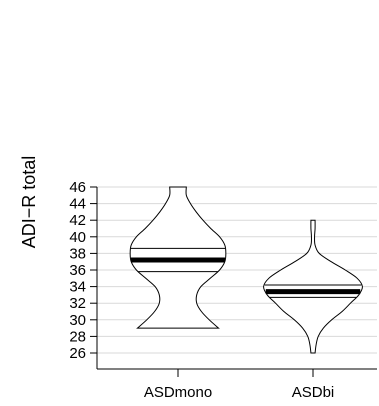  Describe the element at coordinates (77, 336) in the screenshot. I see `y-tick-label: 28` at that location.